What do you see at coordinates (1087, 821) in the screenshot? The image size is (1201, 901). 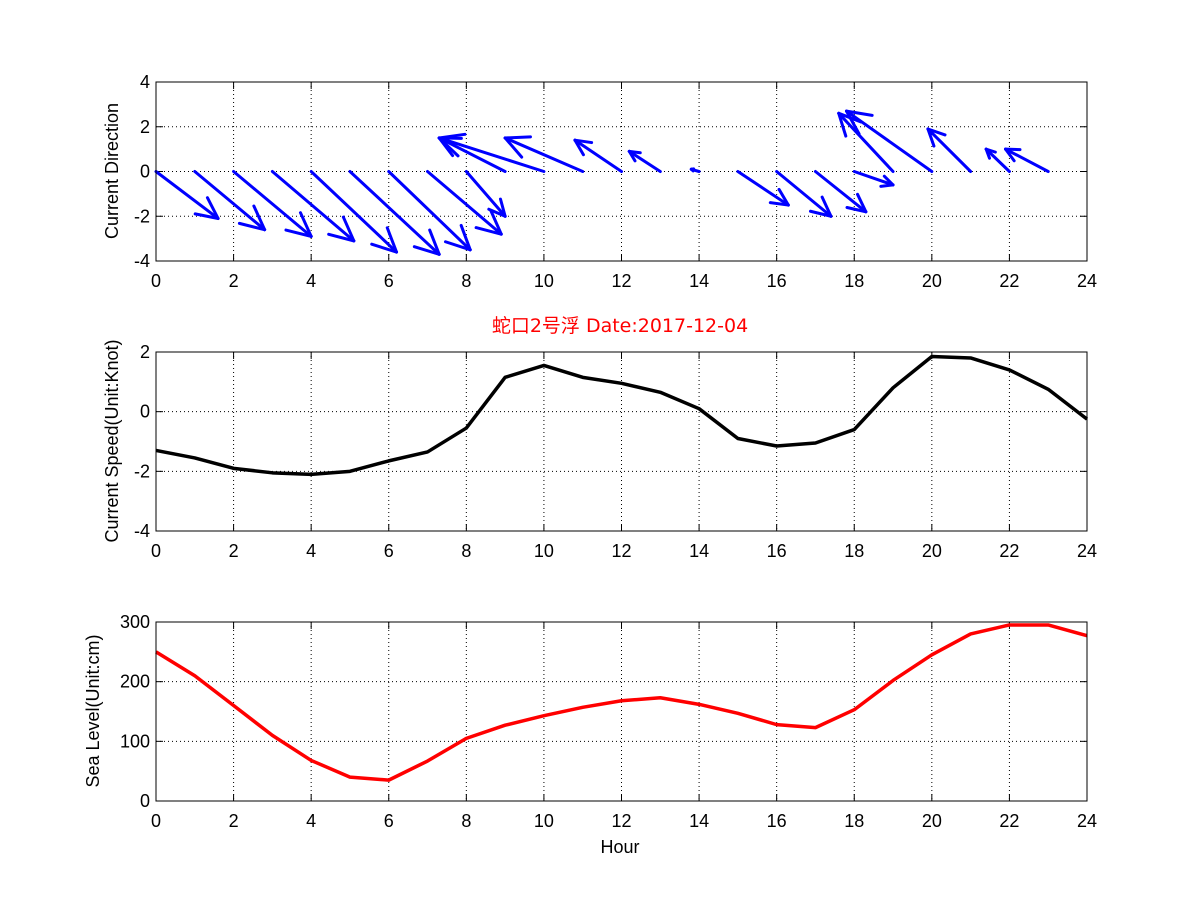 I see `sea-level-x-tick-label: 24` at bounding box center [1087, 821].